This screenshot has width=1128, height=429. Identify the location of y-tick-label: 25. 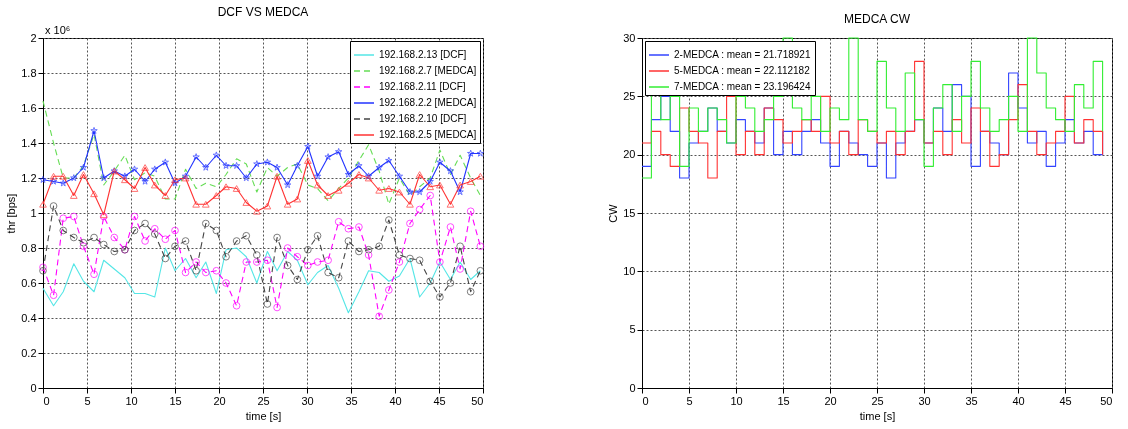
(629, 95).